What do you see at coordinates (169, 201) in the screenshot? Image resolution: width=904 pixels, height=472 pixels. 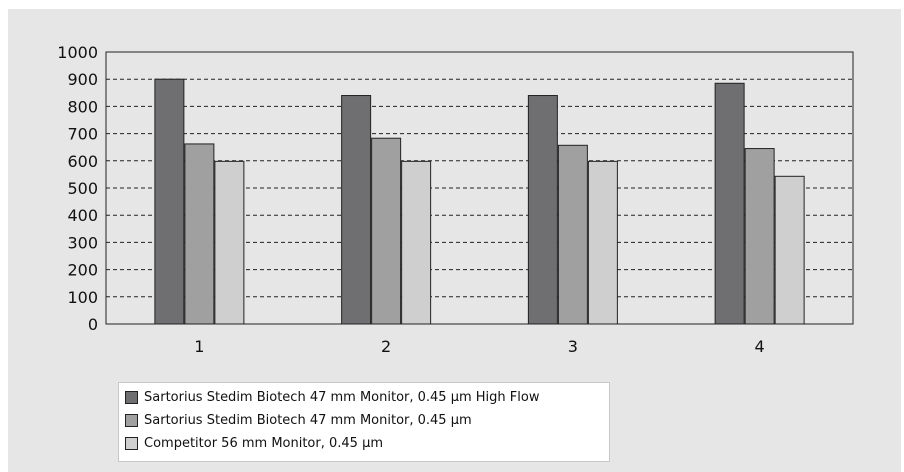 I see `bar-series1-cat1` at bounding box center [169, 201].